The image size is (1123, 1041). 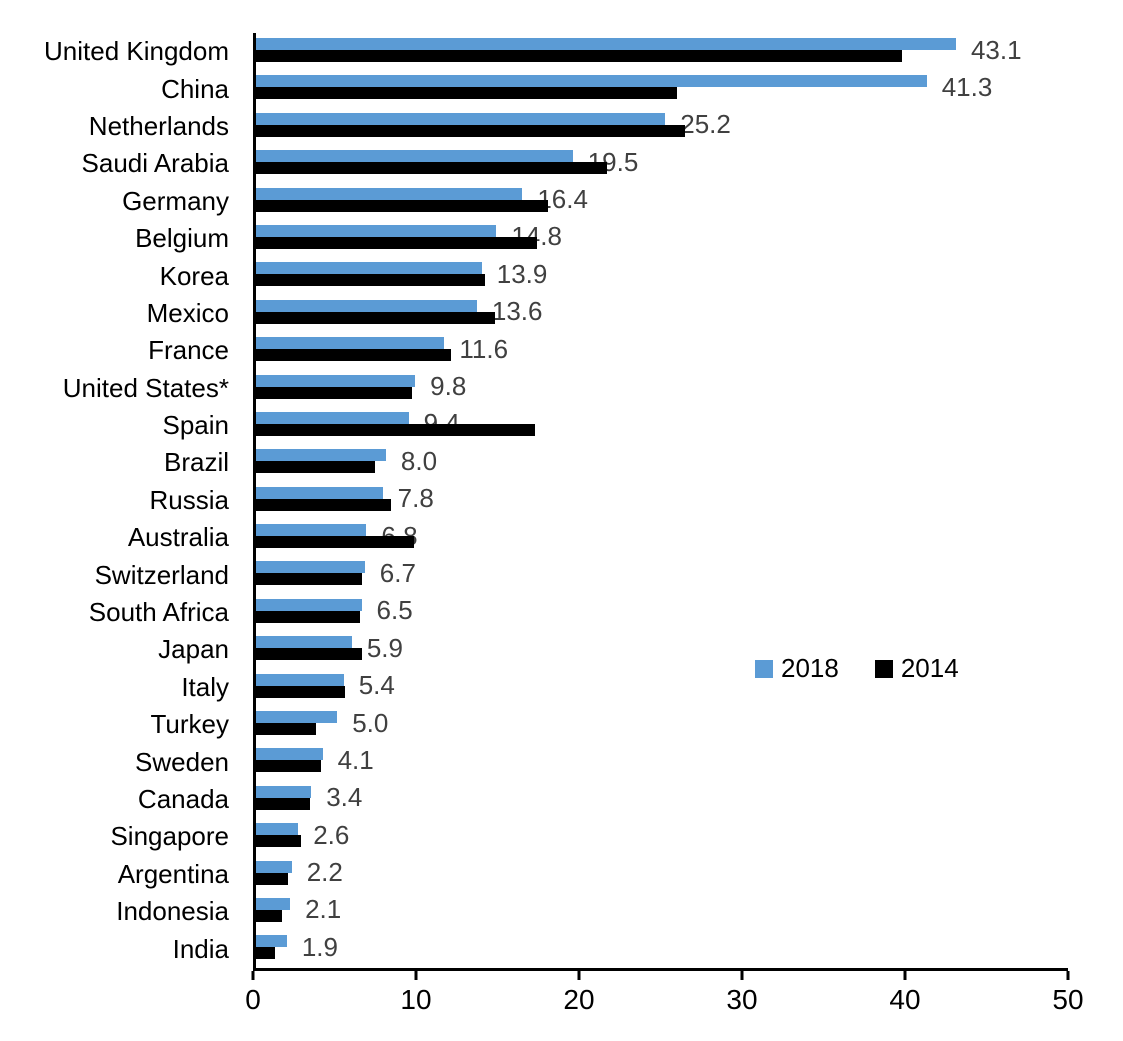 I want to click on bar-row: Russia 7.8, so click(x=534, y=500).